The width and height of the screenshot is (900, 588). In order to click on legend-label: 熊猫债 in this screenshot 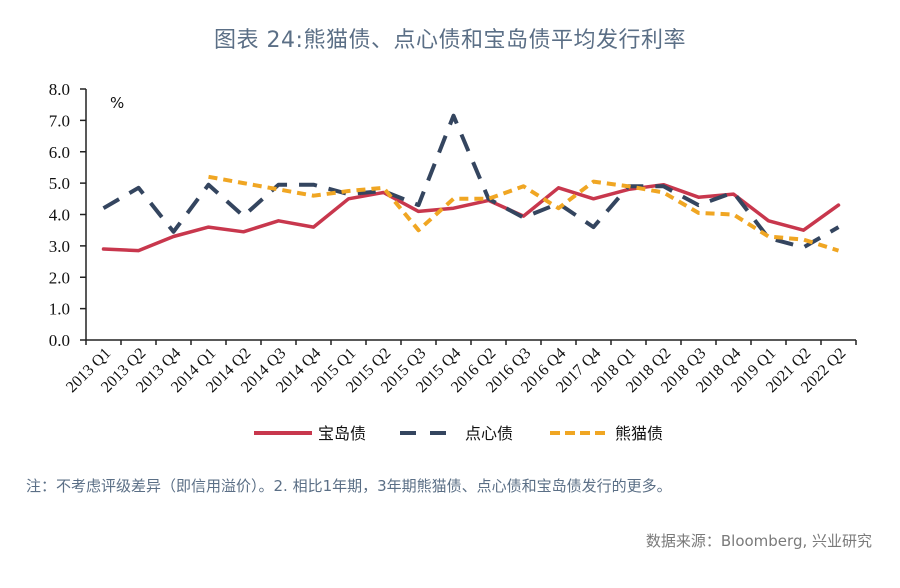, I will do `click(639, 433)`.